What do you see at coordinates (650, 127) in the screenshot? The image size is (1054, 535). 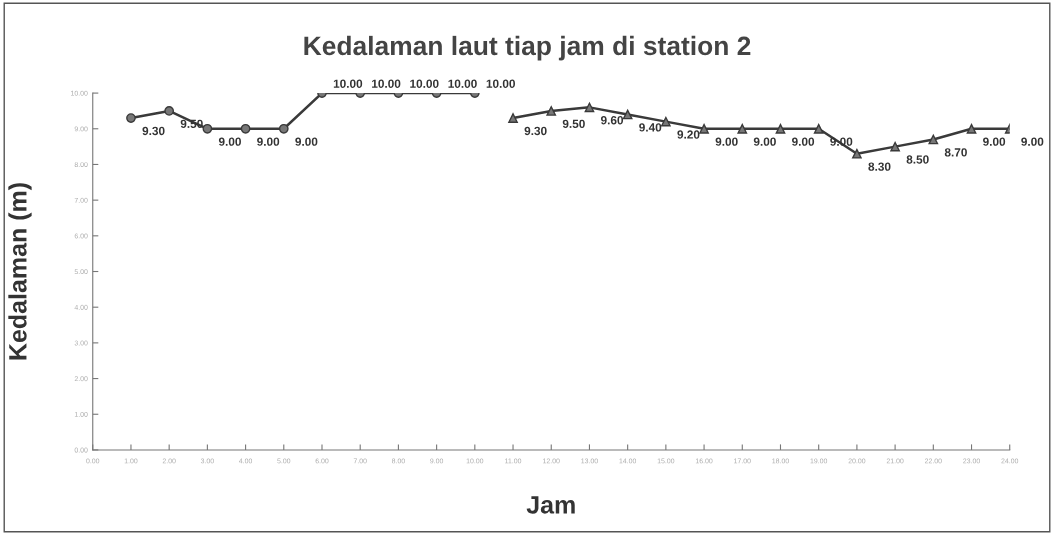 I see `data-label: 9.40` at bounding box center [650, 127].